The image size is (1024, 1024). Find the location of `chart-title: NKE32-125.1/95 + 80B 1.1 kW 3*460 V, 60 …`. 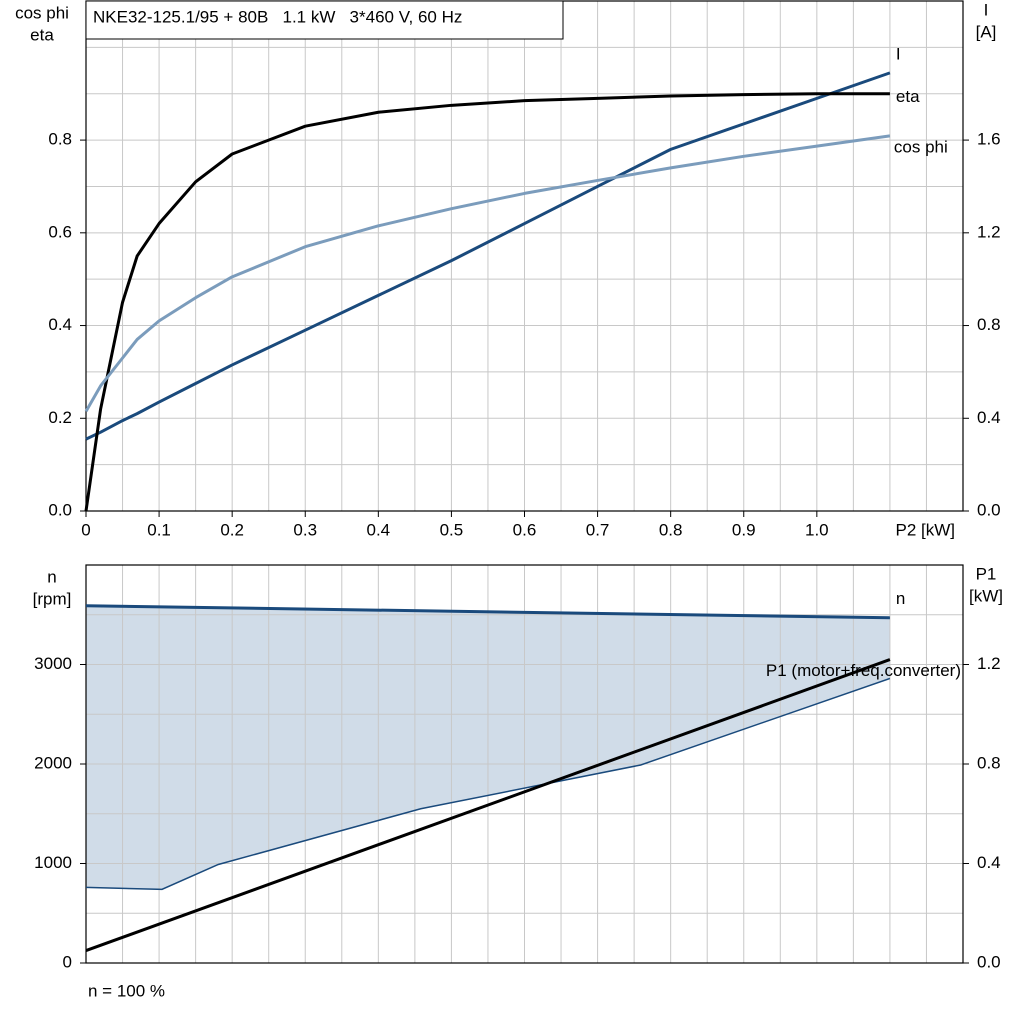

chart-title: NKE32-125.1/95 + 80B 1.1 kW 3*460 V, 60 … is located at coordinates (277, 16).